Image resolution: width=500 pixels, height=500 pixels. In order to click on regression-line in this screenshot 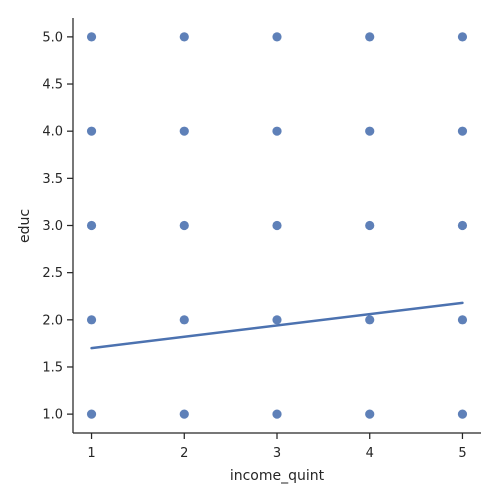, I will do `click(277, 325)`.